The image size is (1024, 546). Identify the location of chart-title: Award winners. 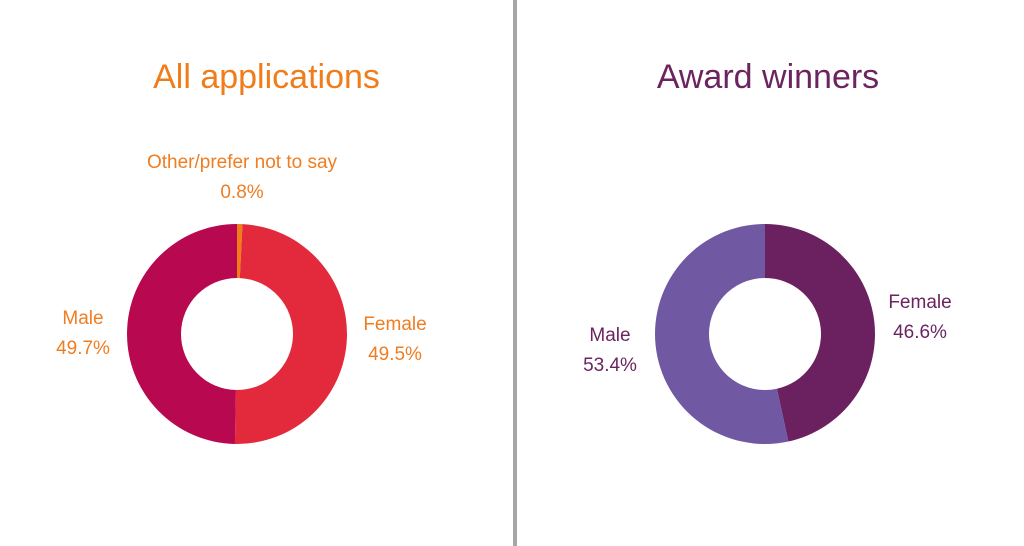
(768, 77).